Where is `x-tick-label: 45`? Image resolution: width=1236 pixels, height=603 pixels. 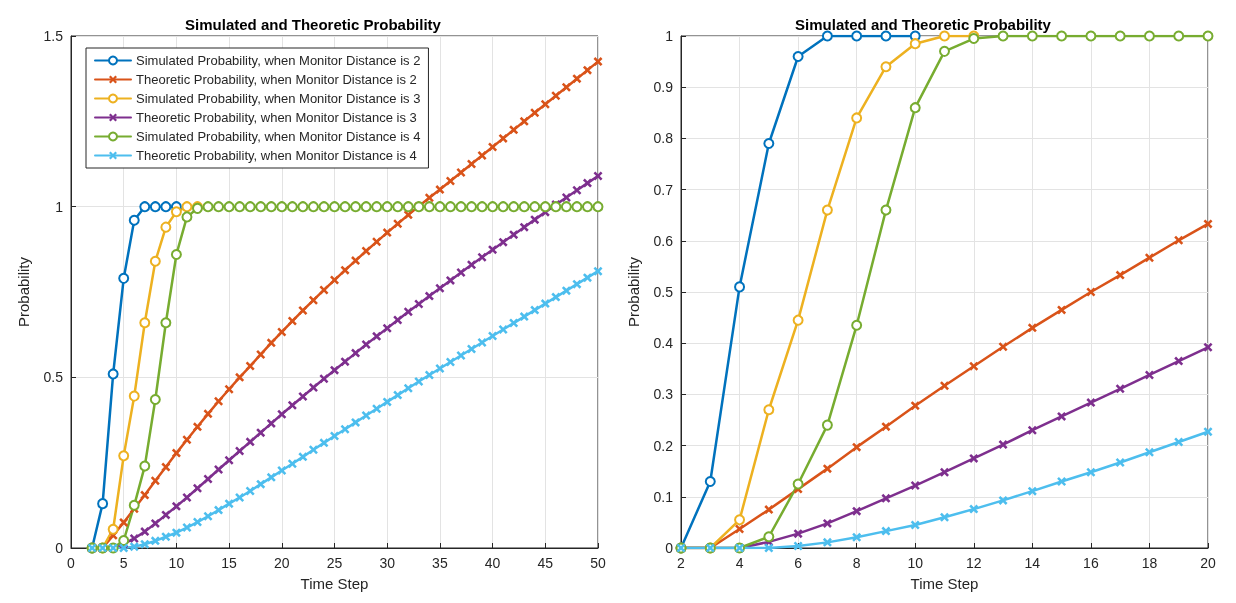 x-tick-label: 45 is located at coordinates (545, 563).